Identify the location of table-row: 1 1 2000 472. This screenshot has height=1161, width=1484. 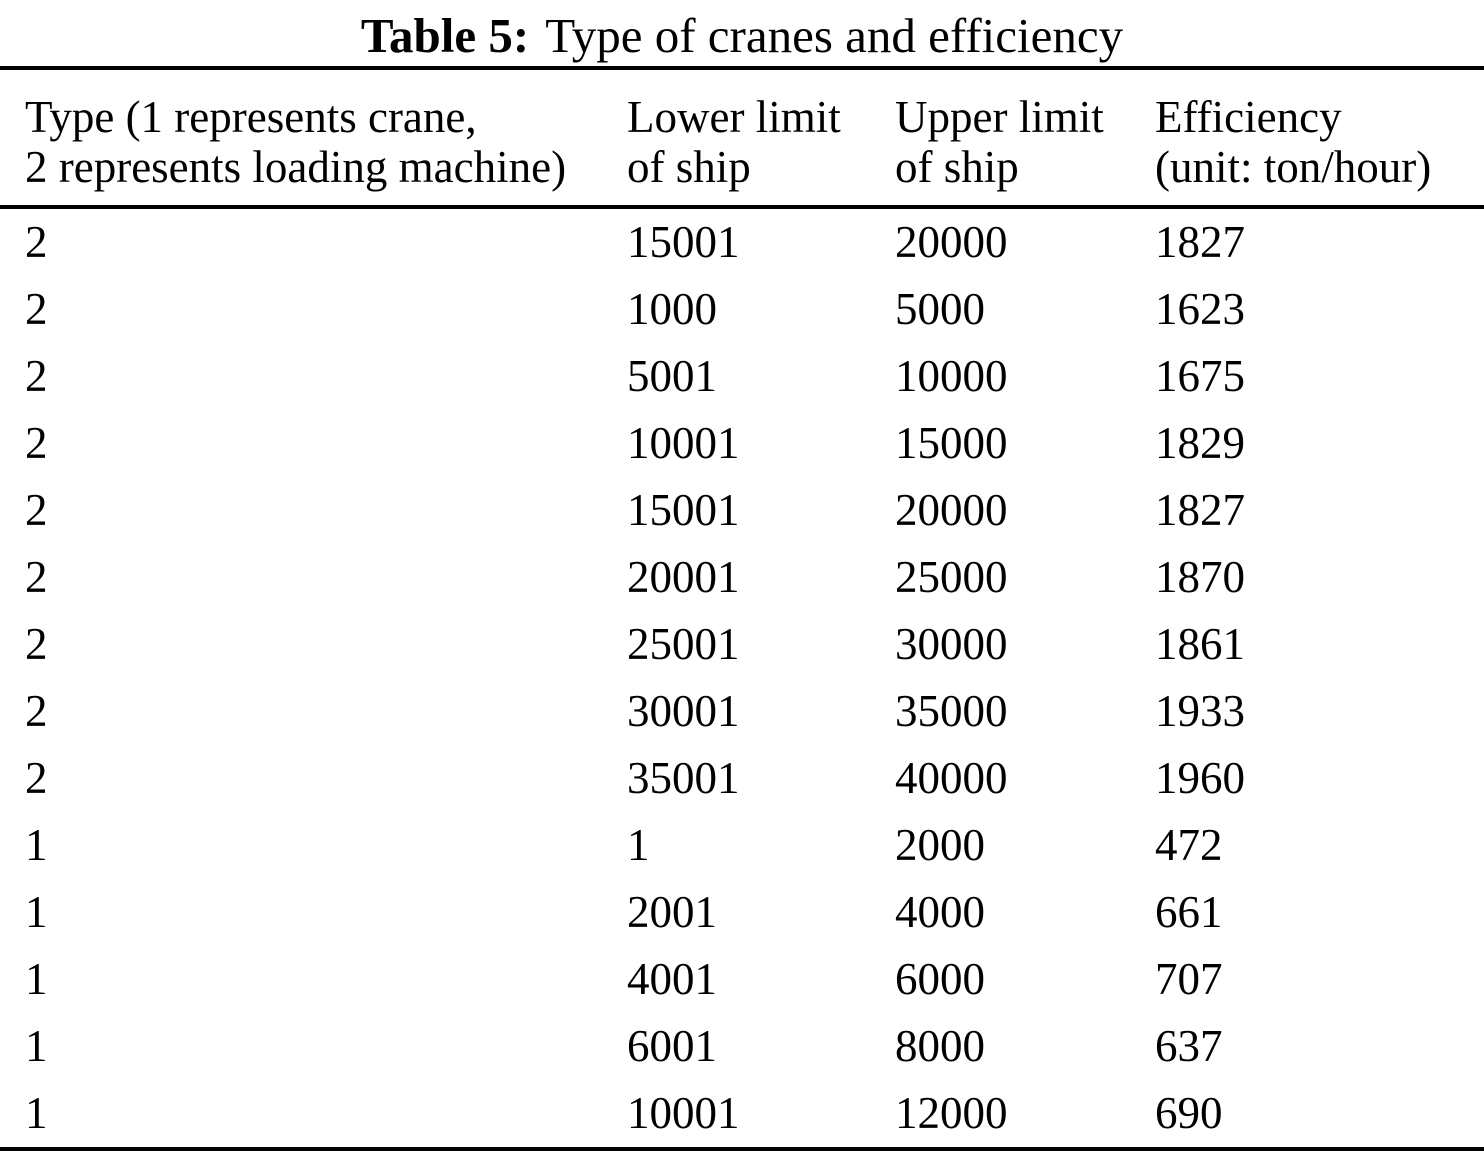
(742, 845).